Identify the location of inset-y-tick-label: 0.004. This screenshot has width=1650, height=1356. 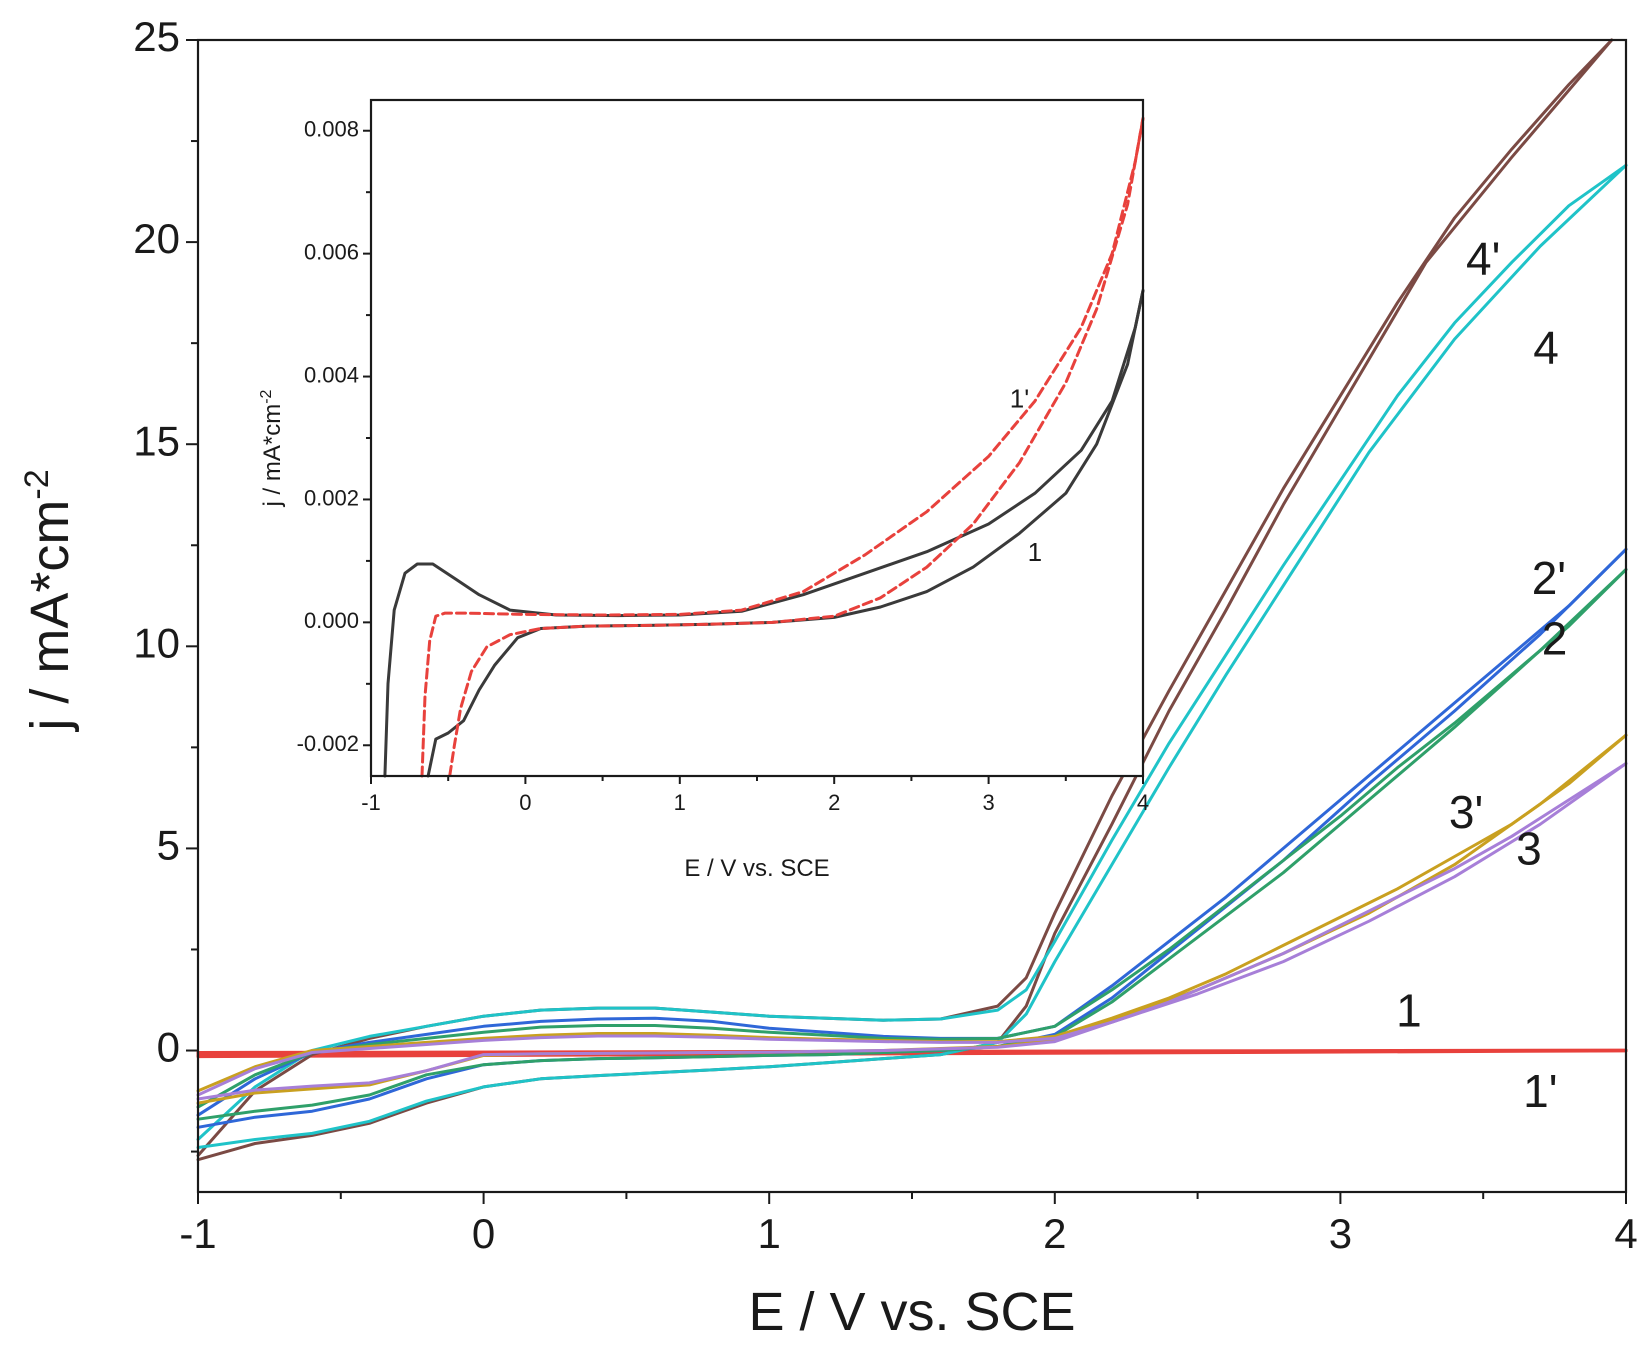
(331, 374).